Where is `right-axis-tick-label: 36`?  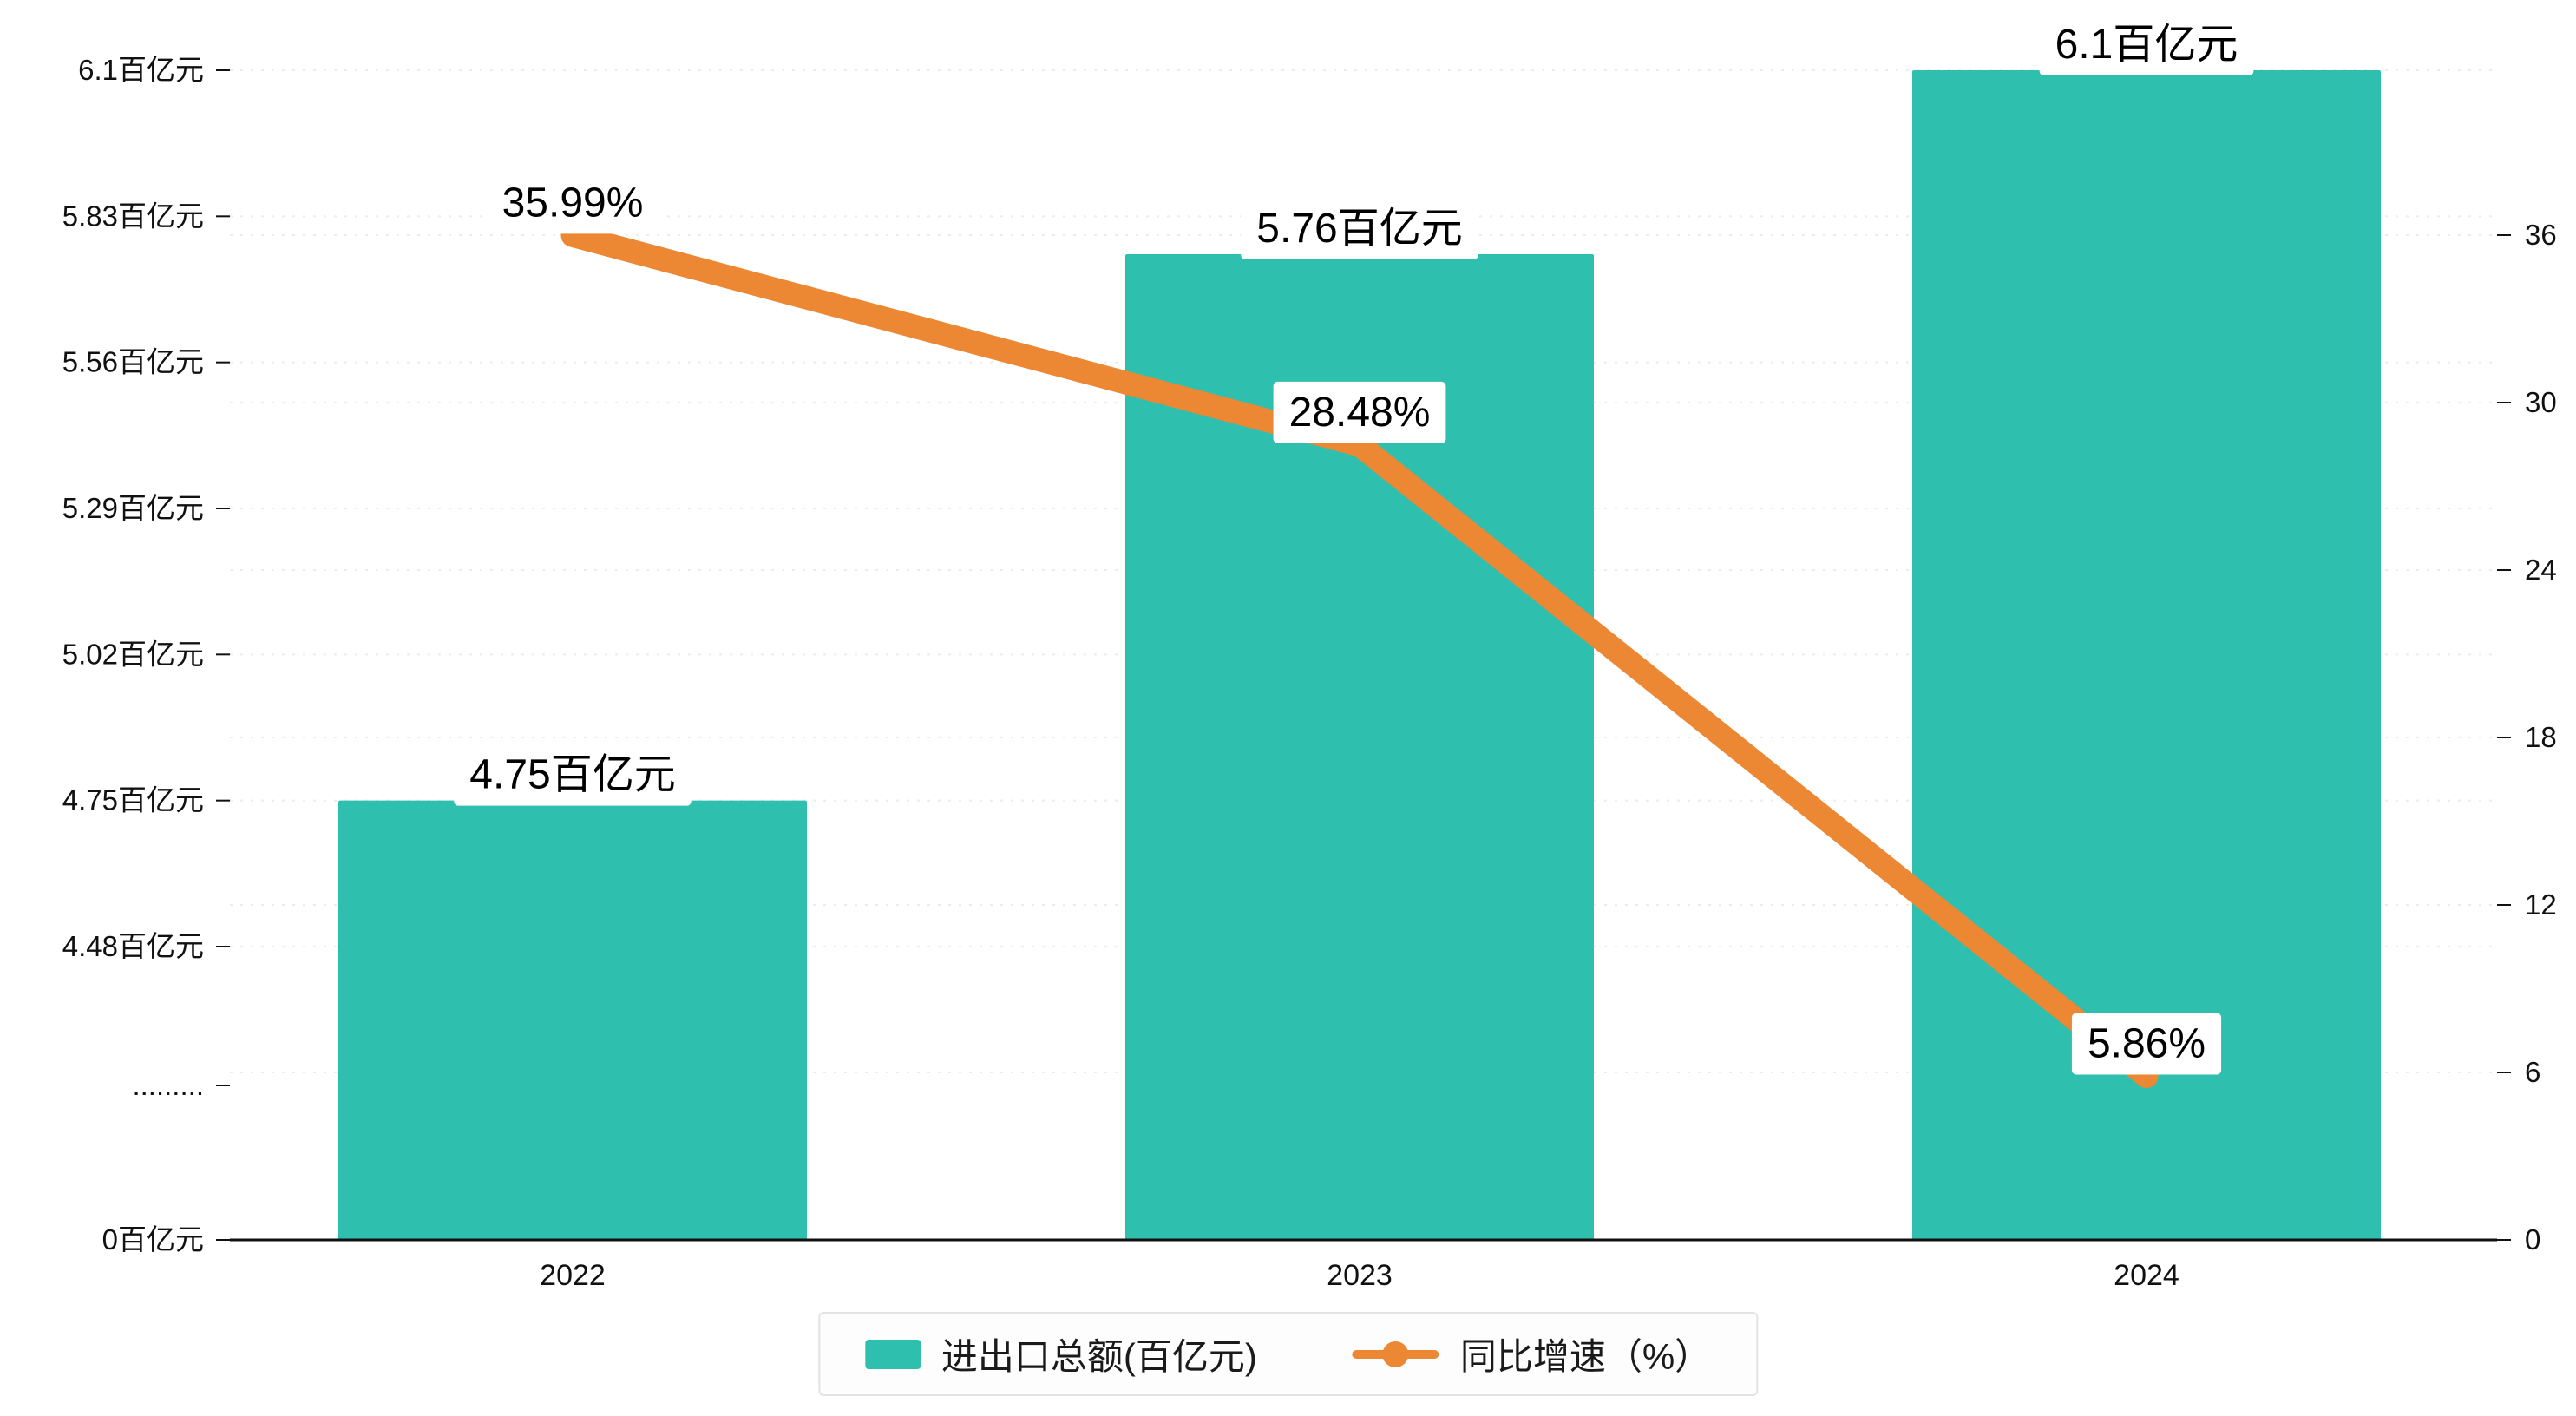
right-axis-tick-label: 36 is located at coordinates (2541, 235).